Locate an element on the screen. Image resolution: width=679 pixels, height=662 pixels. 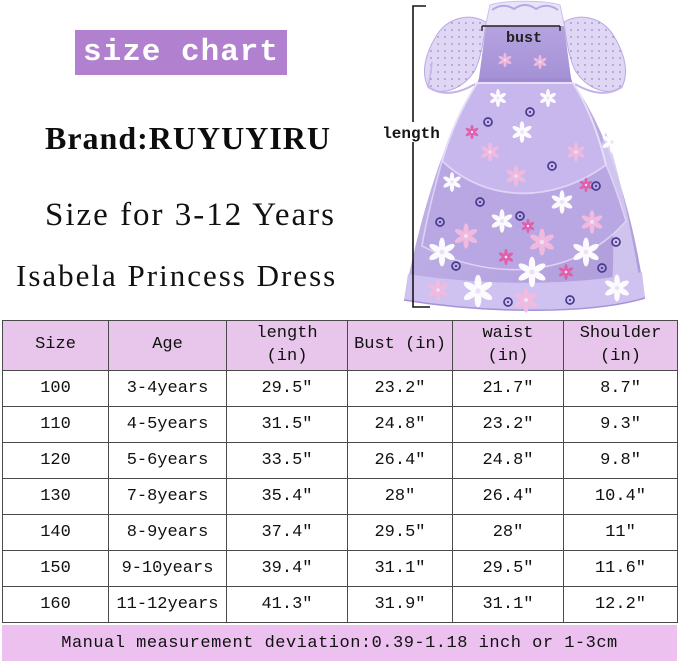
bust-measure-line: bust is located at coordinates (521, 36).